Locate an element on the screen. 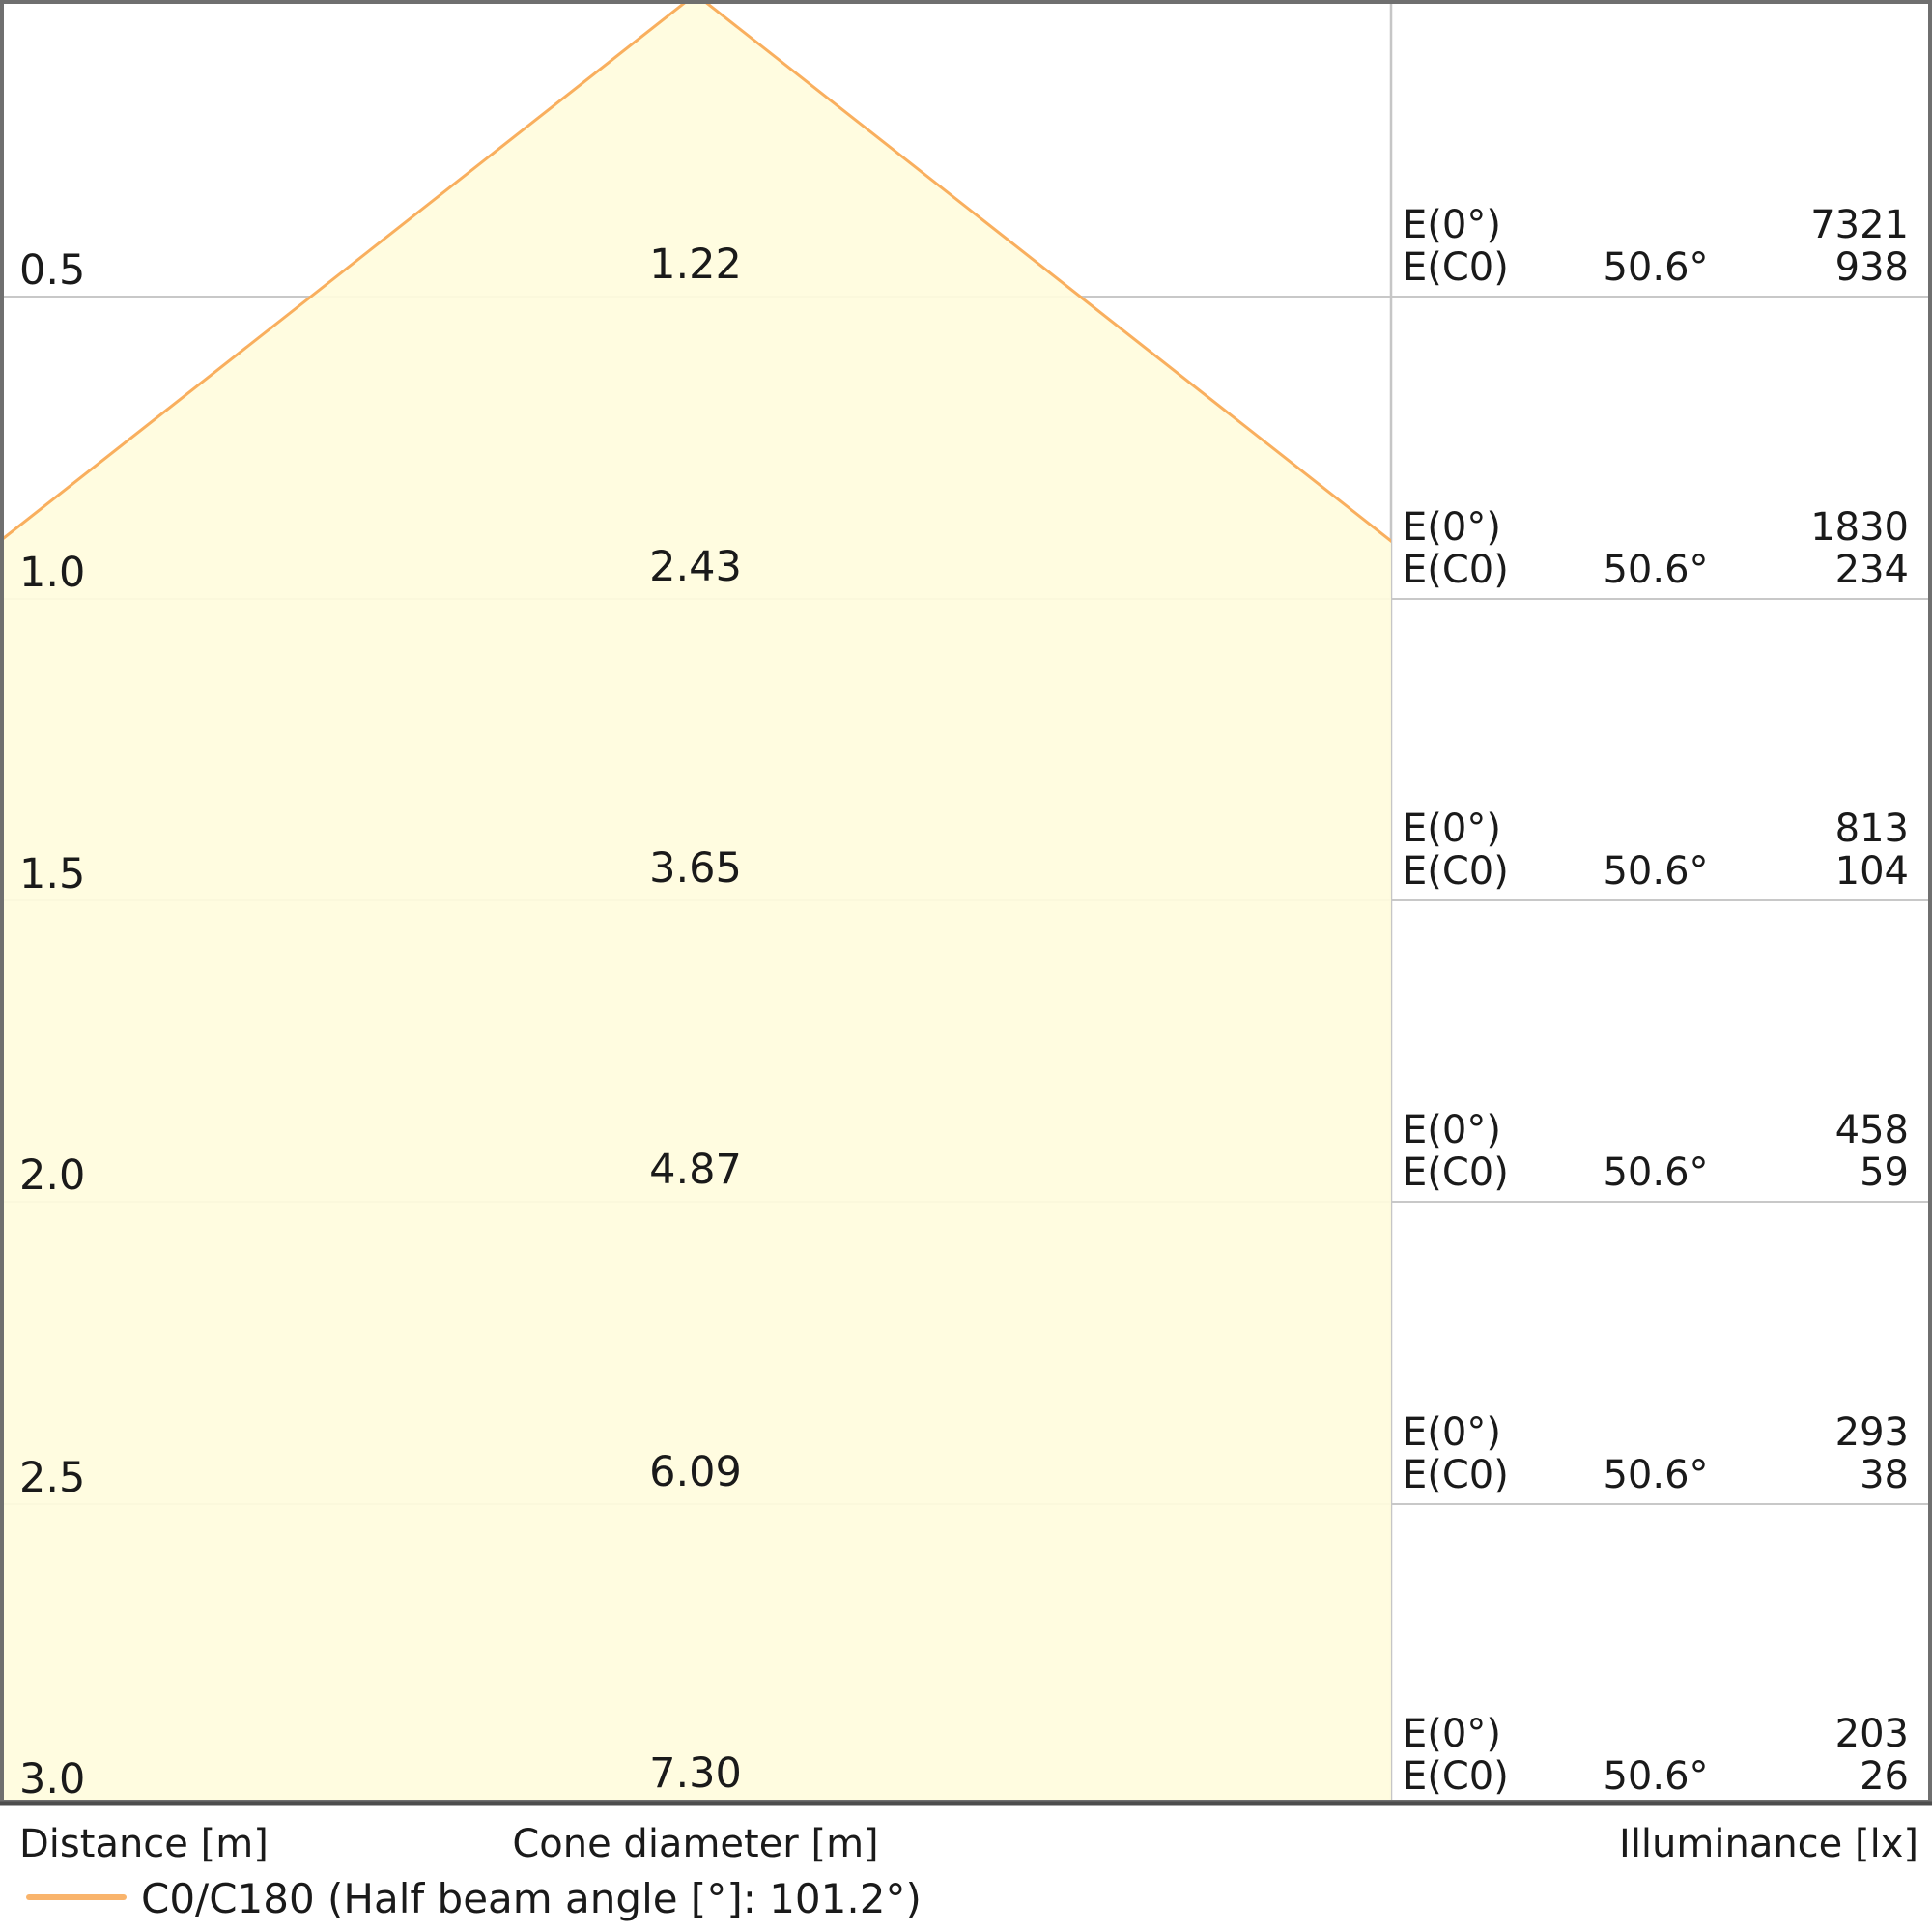 The width and height of the screenshot is (1932, 1932). e0-value: 293 is located at coordinates (1871, 1432).